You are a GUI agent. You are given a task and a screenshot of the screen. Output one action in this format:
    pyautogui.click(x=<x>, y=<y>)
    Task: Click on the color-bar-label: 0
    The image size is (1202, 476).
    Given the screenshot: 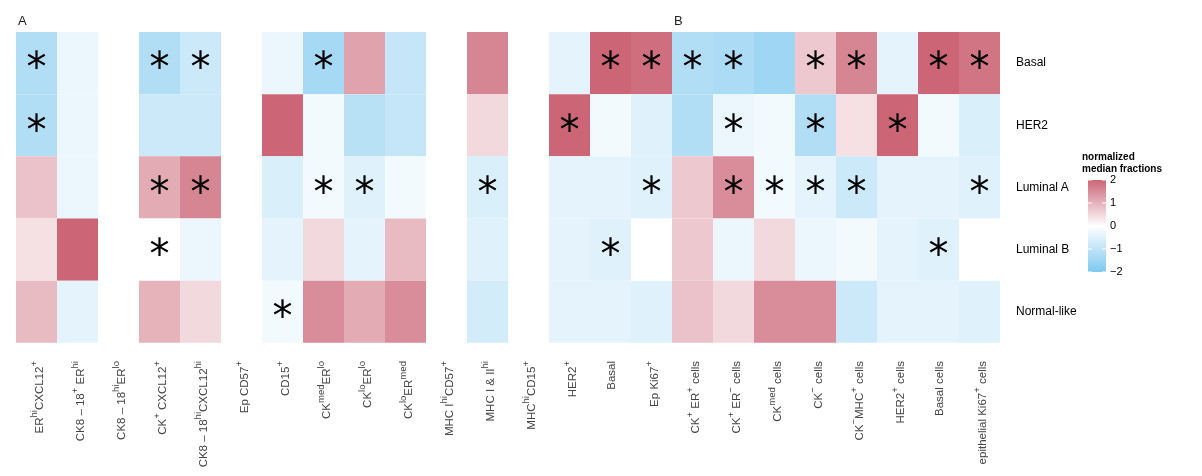 What is the action you would take?
    pyautogui.click(x=1113, y=225)
    